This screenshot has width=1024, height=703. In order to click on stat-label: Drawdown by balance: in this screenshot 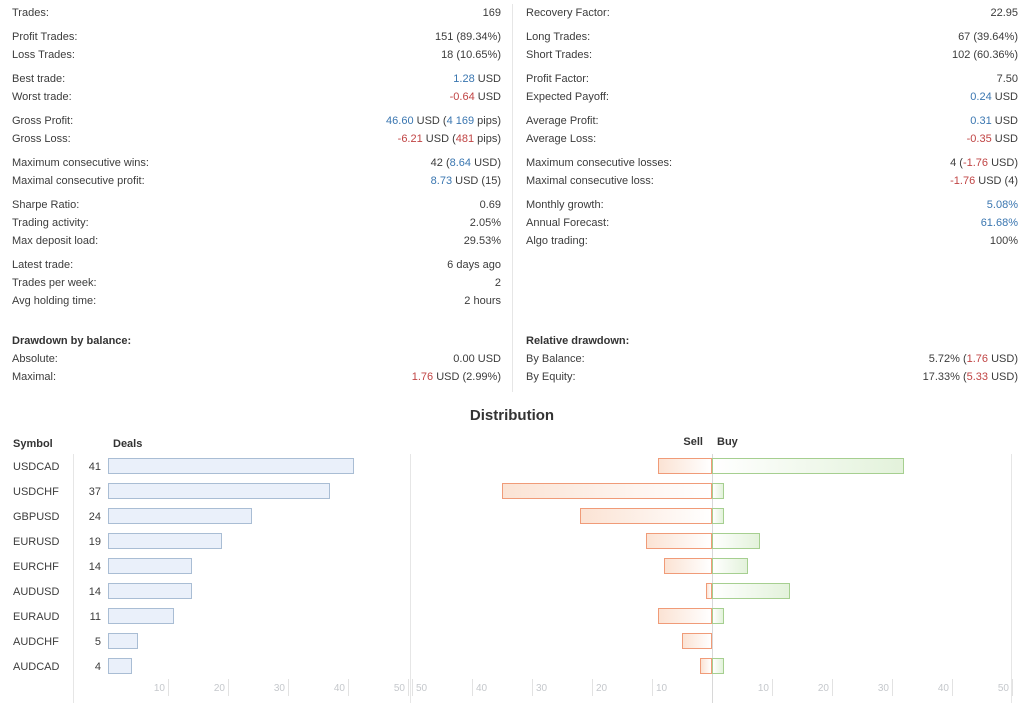, I will do `click(72, 341)`.